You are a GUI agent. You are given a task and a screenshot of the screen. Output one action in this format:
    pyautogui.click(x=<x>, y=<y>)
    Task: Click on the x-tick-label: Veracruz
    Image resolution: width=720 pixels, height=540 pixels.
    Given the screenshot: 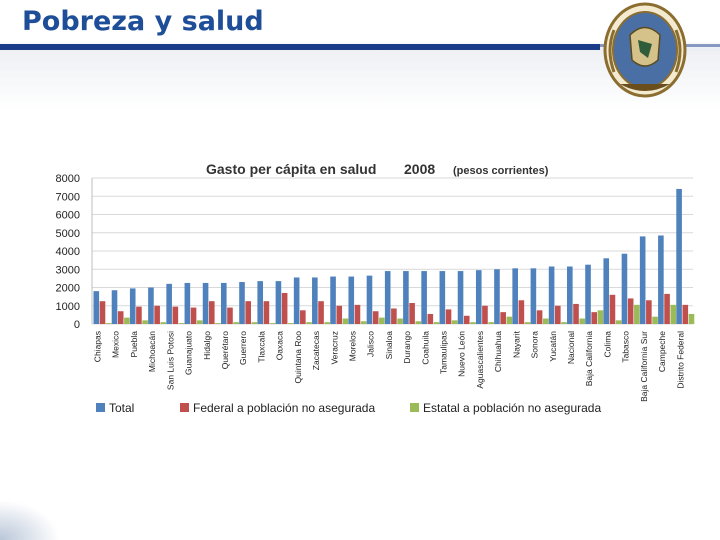 What is the action you would take?
    pyautogui.click(x=334, y=348)
    